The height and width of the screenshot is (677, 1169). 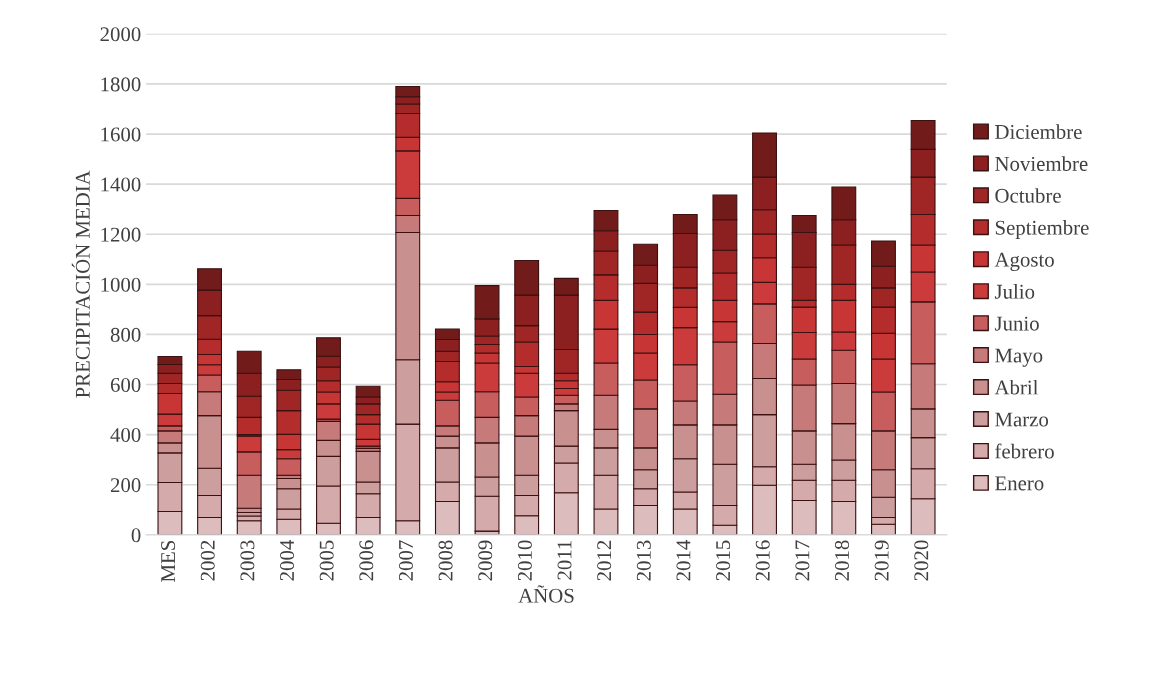 I want to click on legend-label: Diciembre, so click(x=1038, y=131).